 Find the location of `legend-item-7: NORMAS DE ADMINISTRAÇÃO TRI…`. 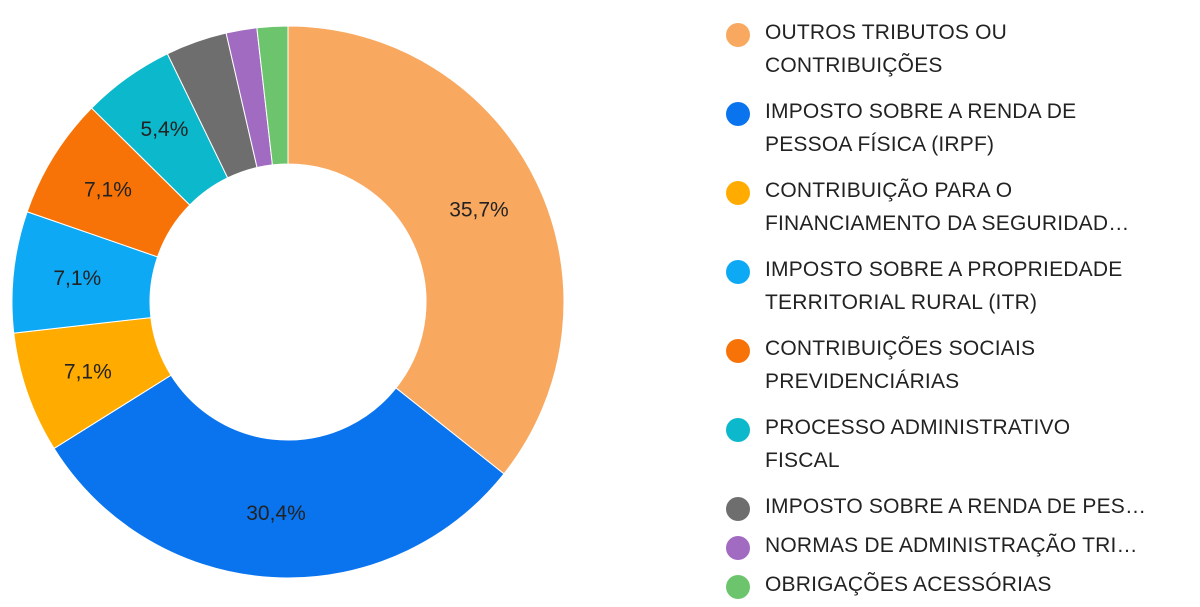

legend-item-7: NORMAS DE ADMINISTRAÇÃO TRI… is located at coordinates (961, 545).